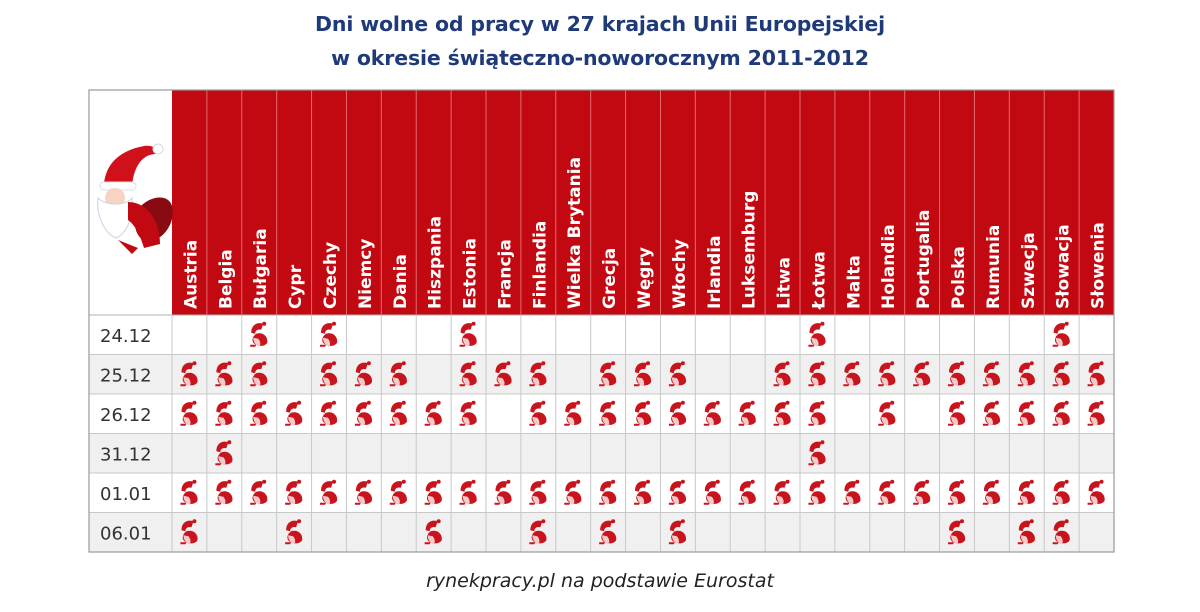 Image resolution: width=1200 pixels, height=612 pixels. Describe the element at coordinates (226, 279) in the screenshot. I see `country-header-label: Belgia` at that location.